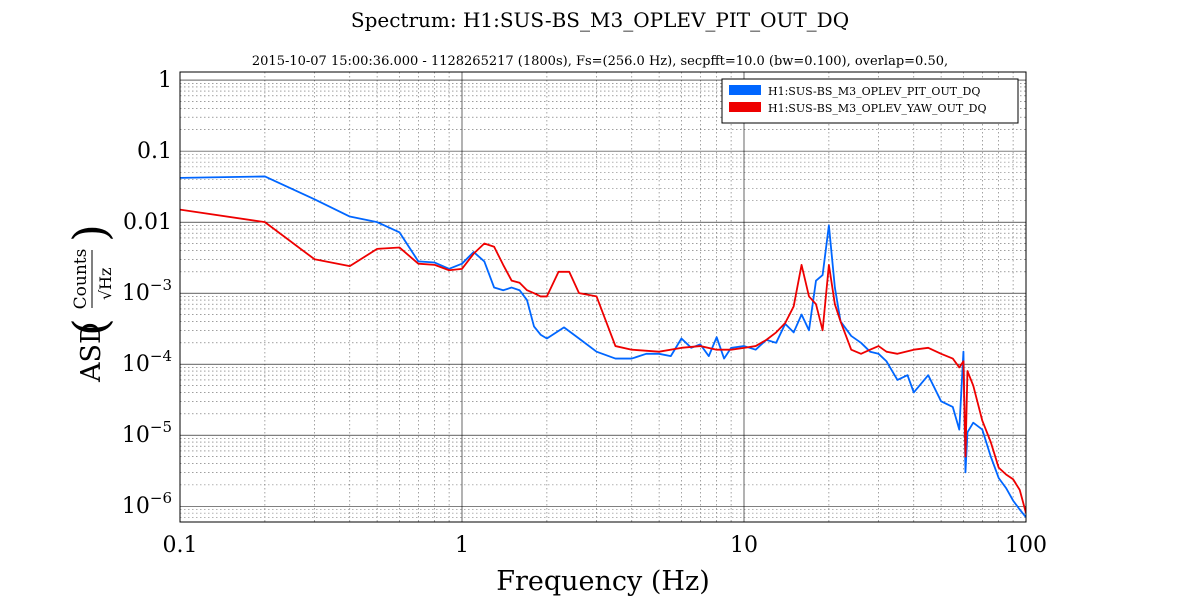 Image resolution: width=1200 pixels, height=600 pixels. I want to click on y-tick-labels: 1 0.1 0.01 10⁻³ 10⁻⁴ 10⁻⁵ 10⁻⁶, so click(147, 293).